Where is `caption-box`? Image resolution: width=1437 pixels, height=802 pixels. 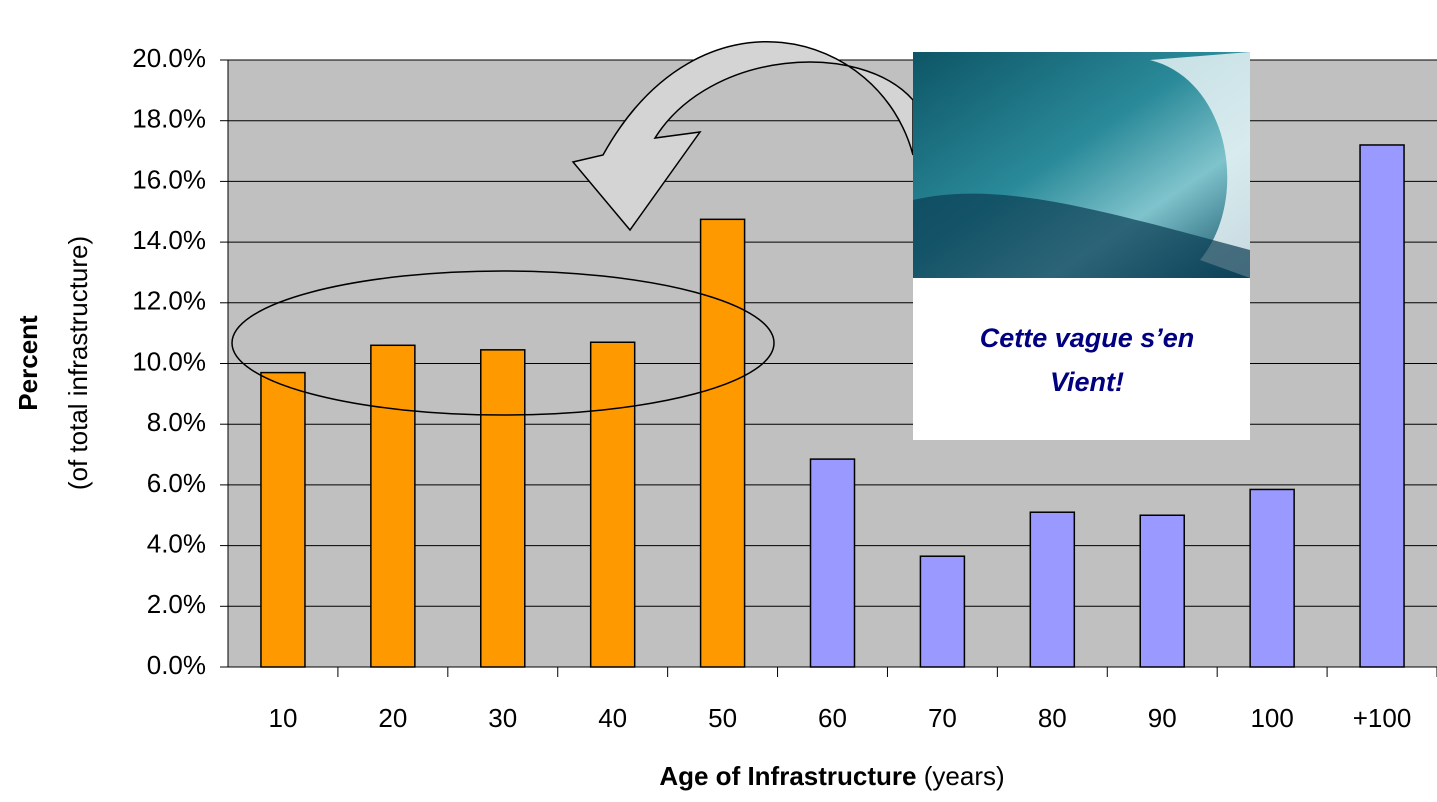 caption-box is located at coordinates (1081, 359).